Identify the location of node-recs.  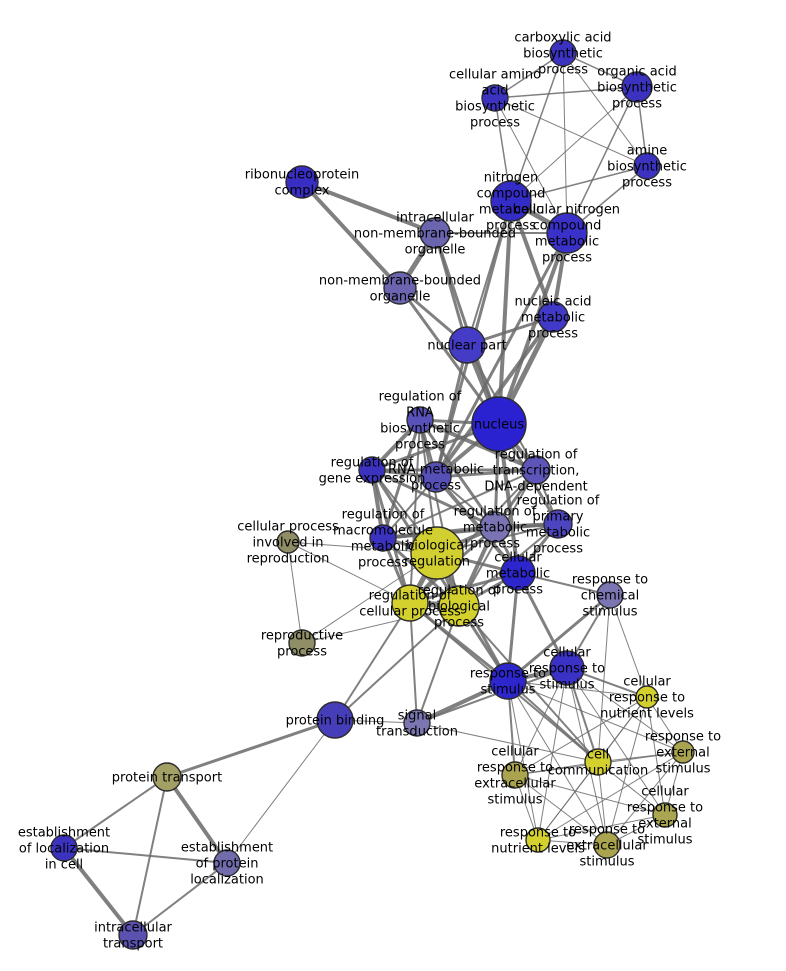
(607, 845).